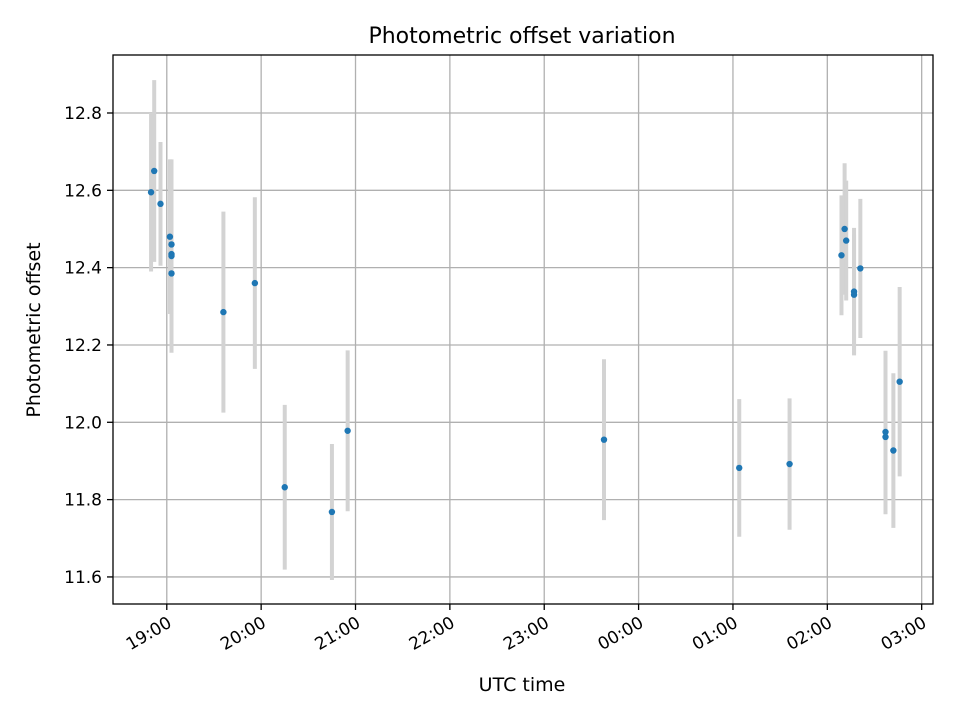 The image size is (960, 720). Describe the element at coordinates (34, 329) in the screenshot. I see `y-axis-label: Photometric offset` at that location.